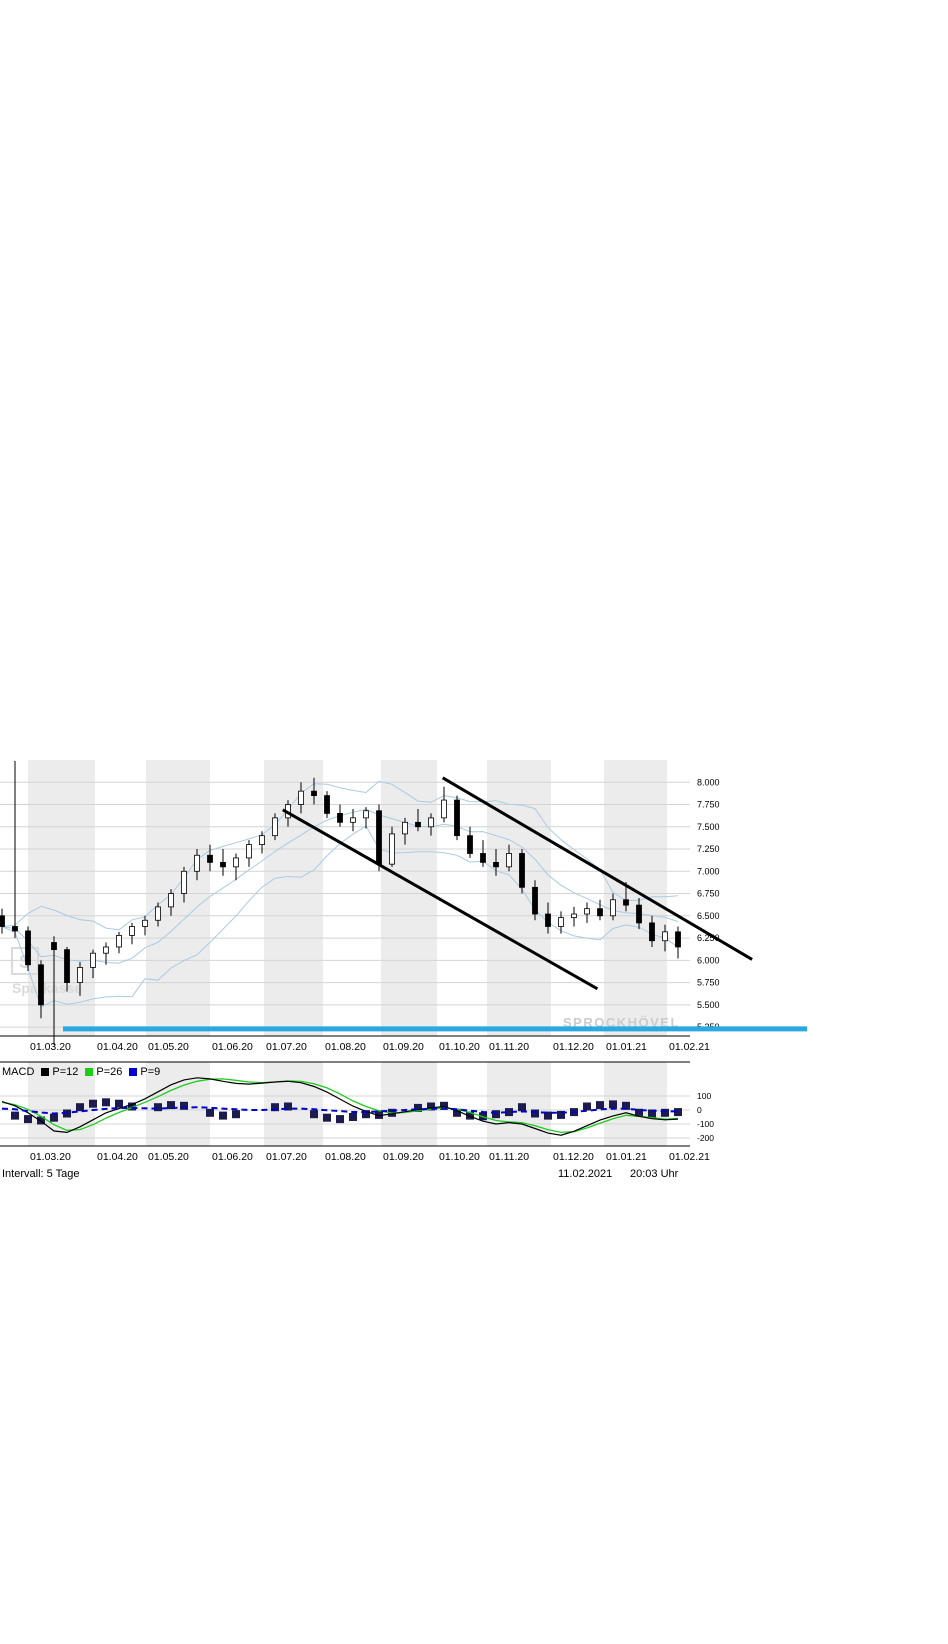  Describe the element at coordinates (89, 1072) in the screenshot. I see `macd-p26-swatch-icon` at that location.